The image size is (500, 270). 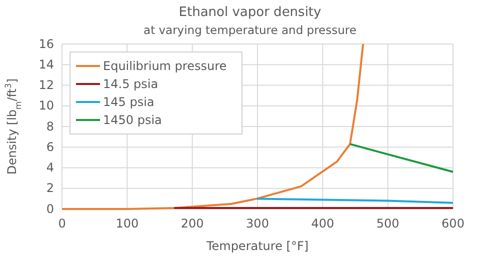 I want to click on y-tick-label: 4, so click(x=50, y=167).